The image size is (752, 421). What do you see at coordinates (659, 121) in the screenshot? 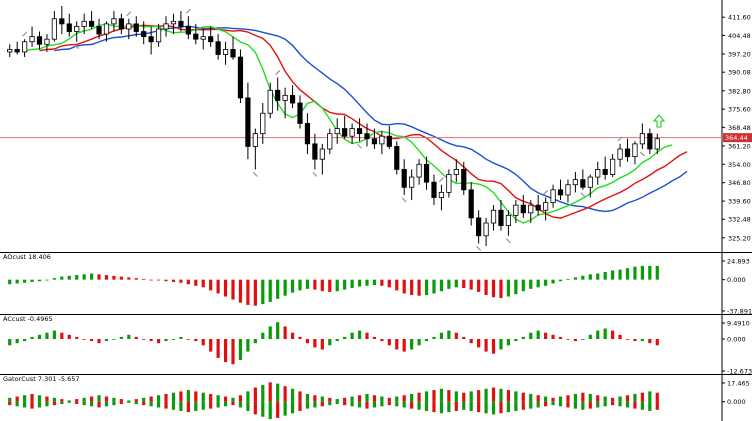
I see `up-arrow-icon` at bounding box center [659, 121].